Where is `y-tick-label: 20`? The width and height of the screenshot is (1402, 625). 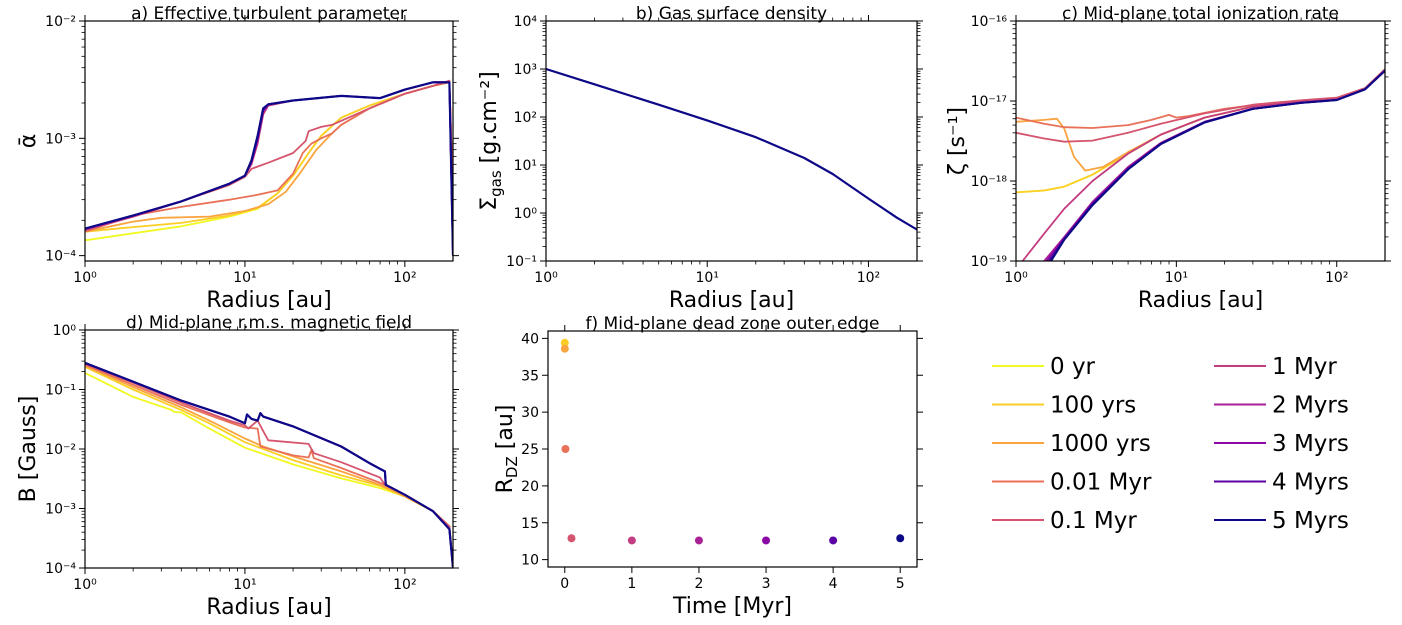 y-tick-label: 20 is located at coordinates (530, 487).